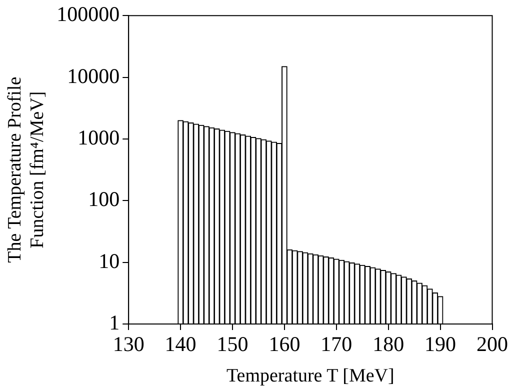 This screenshot has height=392, width=511. I want to click on y-tick-label: 10, so click(109, 260).